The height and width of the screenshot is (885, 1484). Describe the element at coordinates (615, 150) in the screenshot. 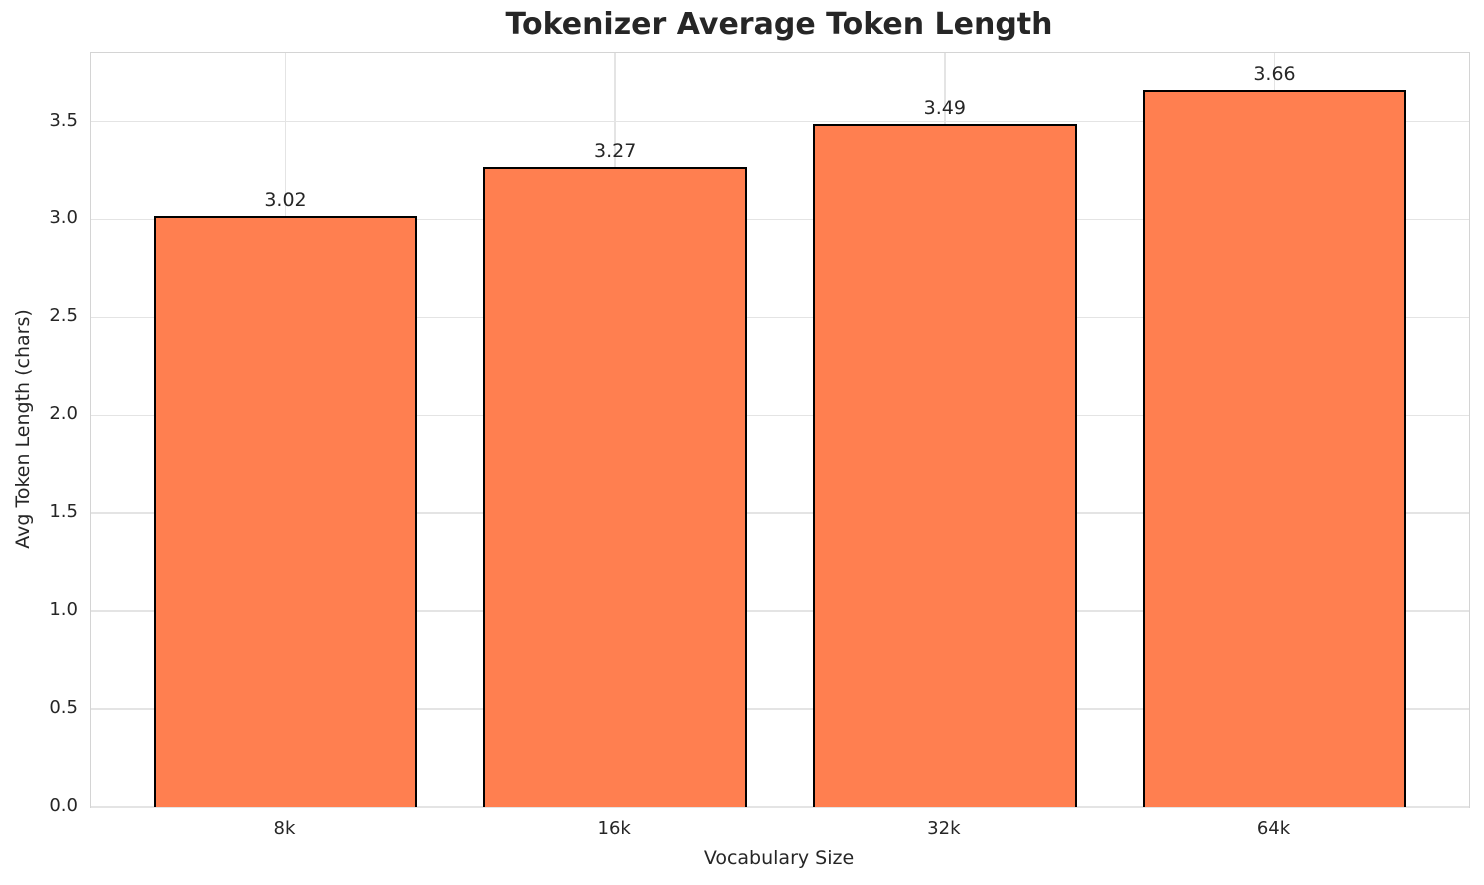

I see `bar-value-label: 3.27` at that location.